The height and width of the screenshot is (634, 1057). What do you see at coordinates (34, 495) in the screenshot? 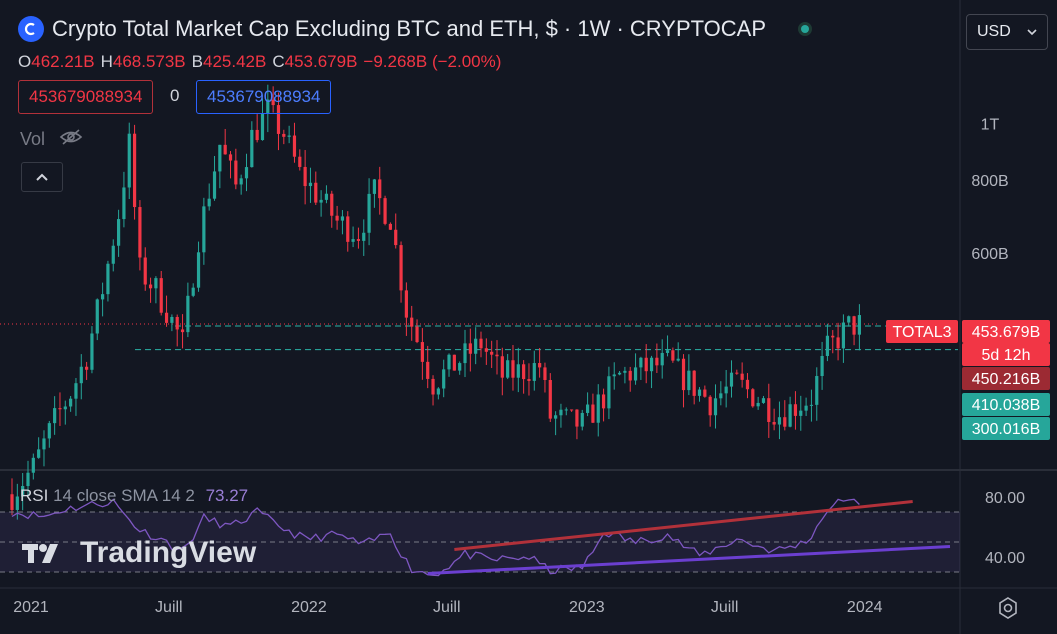
I see `rsi-label: RSI` at bounding box center [34, 495].